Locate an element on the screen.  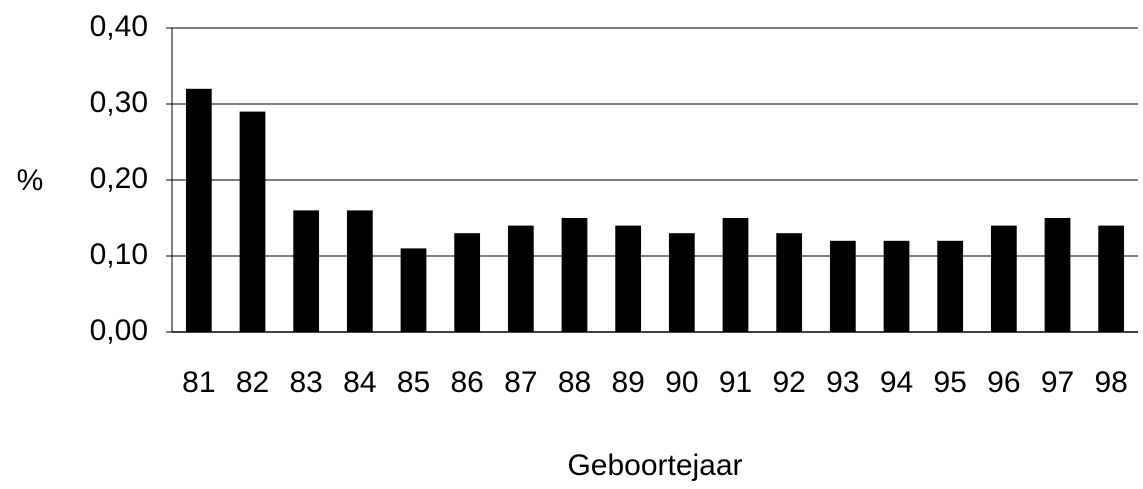
x-tick-label: 93 is located at coordinates (842, 382).